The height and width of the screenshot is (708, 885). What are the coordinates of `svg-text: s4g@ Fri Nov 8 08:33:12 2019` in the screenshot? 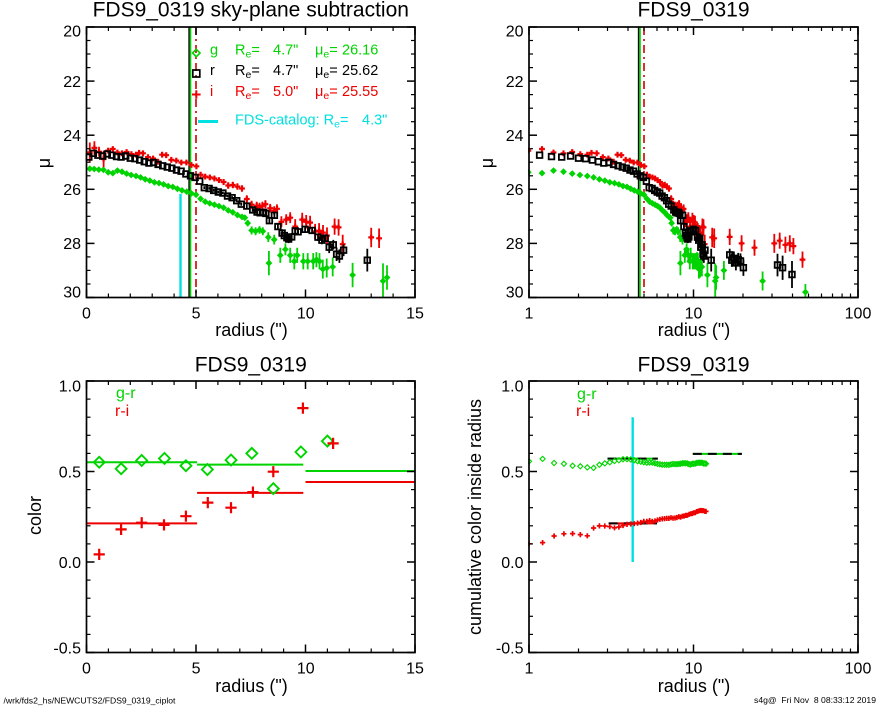 It's located at (815, 700).